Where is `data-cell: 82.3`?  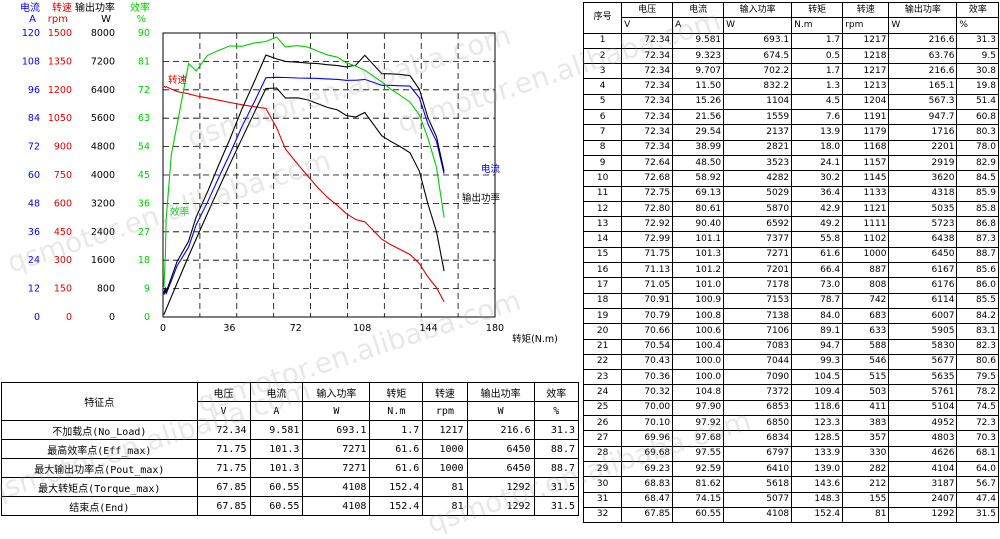
data-cell: 82.3 is located at coordinates (977, 346).